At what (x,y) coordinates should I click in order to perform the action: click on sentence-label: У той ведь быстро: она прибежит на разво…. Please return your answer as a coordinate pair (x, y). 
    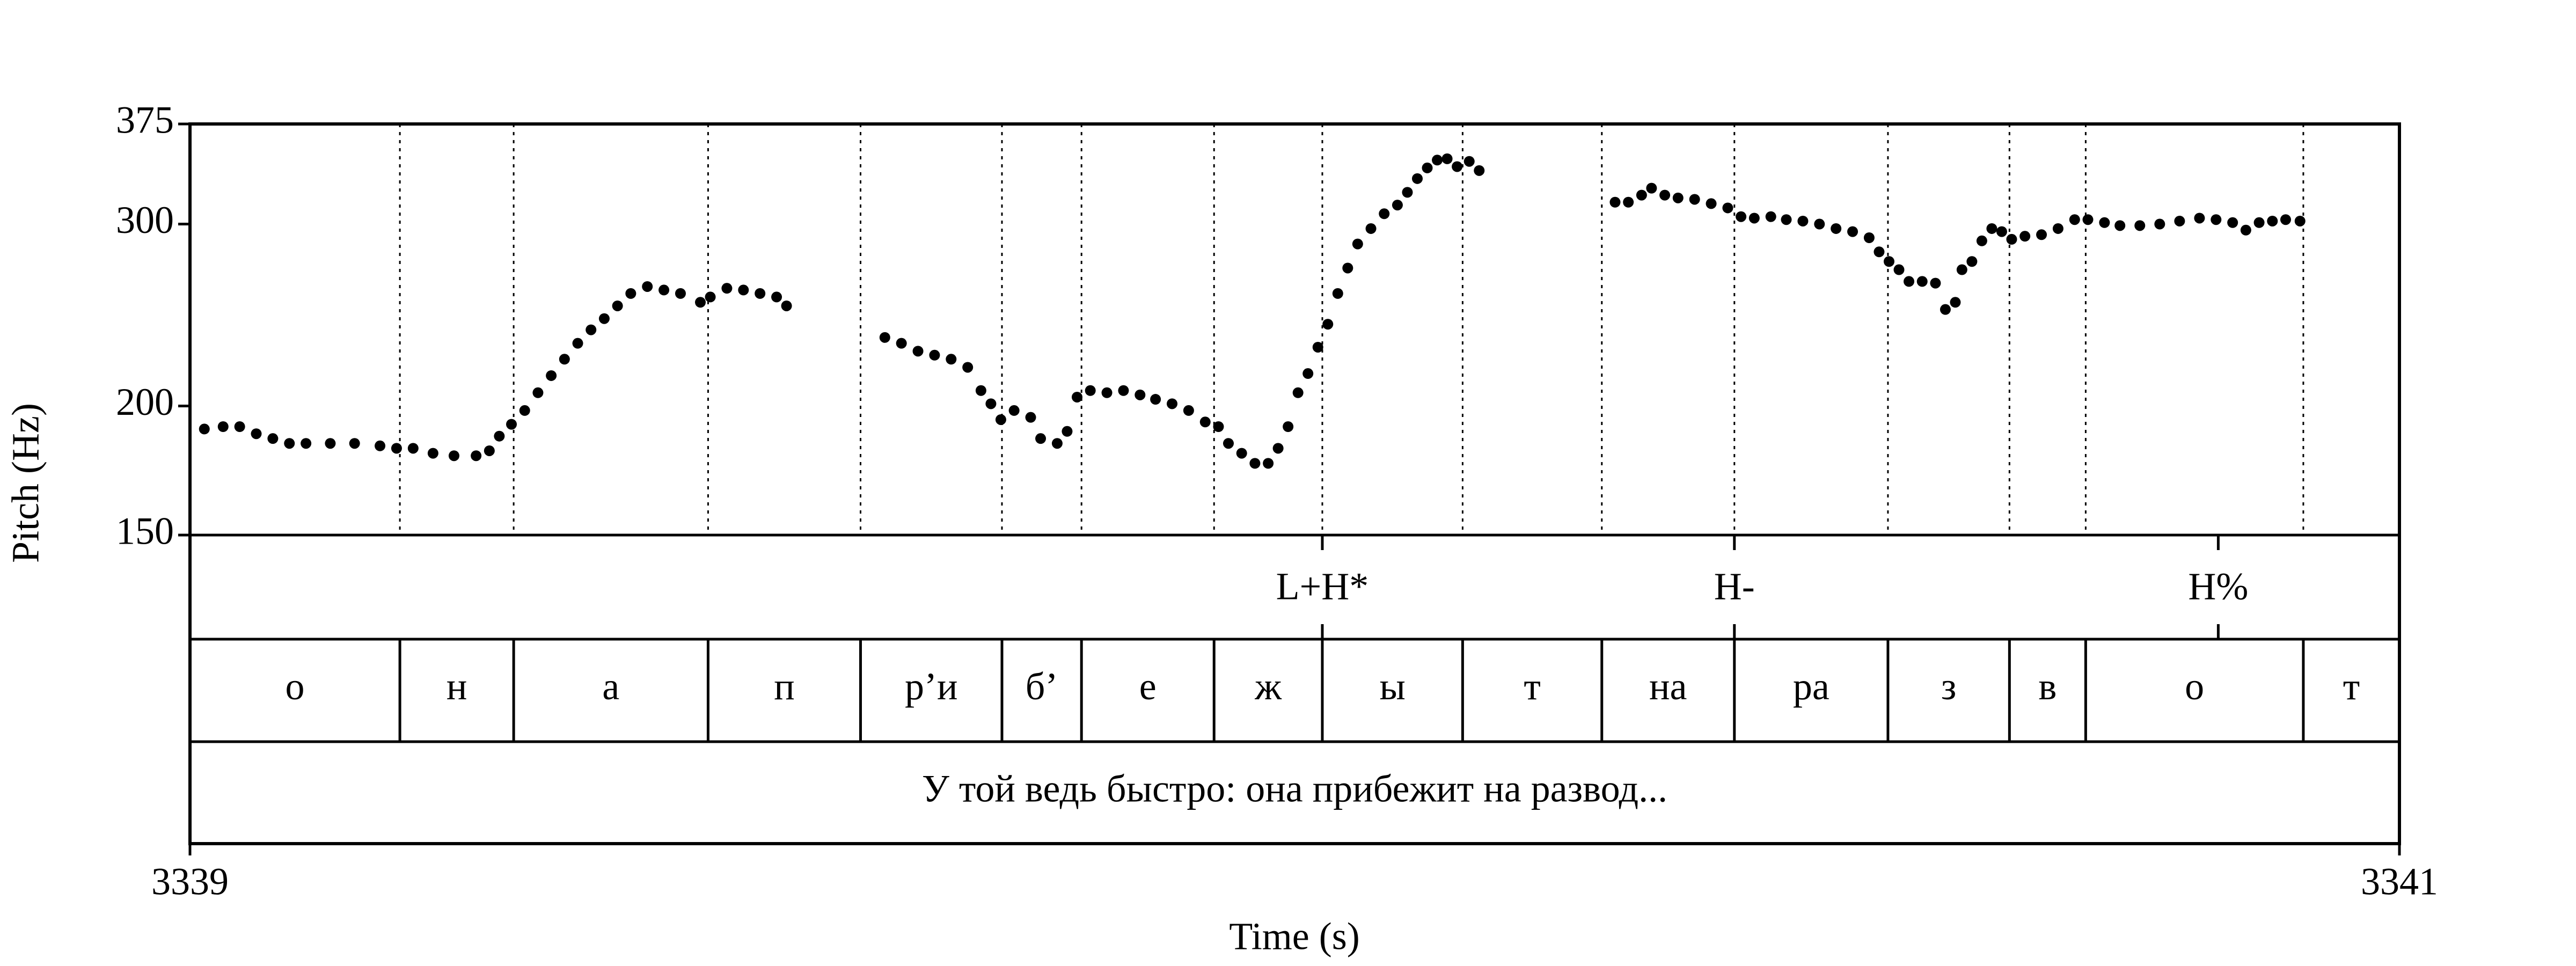
    Looking at the image, I should click on (1294, 788).